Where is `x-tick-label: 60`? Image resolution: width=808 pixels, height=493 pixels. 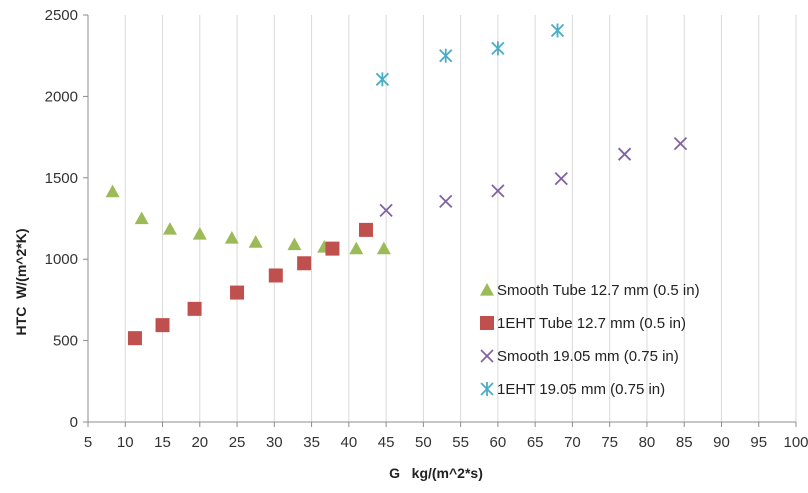
x-tick-label: 60 is located at coordinates (498, 442).